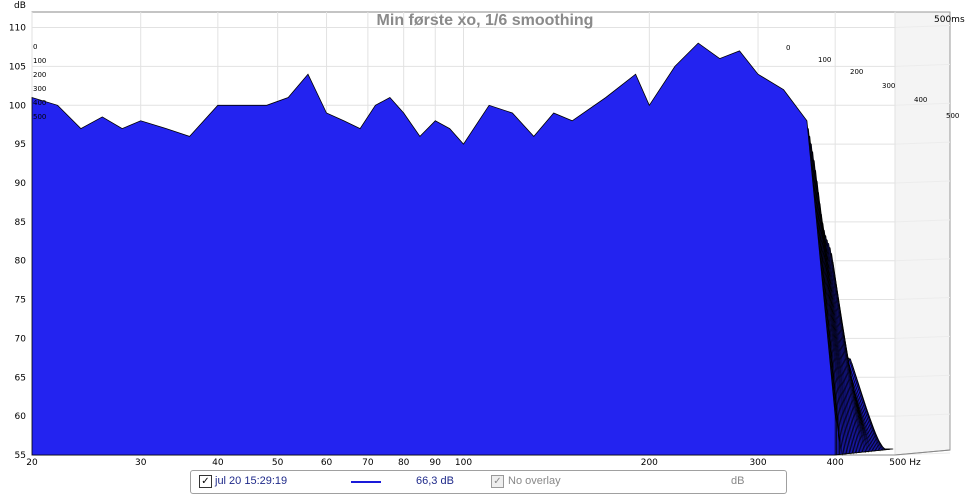 Image resolution: width=975 pixels, height=495 pixels. What do you see at coordinates (949, 20) in the screenshot?
I see `z-axis-label: 500ms` at bounding box center [949, 20].